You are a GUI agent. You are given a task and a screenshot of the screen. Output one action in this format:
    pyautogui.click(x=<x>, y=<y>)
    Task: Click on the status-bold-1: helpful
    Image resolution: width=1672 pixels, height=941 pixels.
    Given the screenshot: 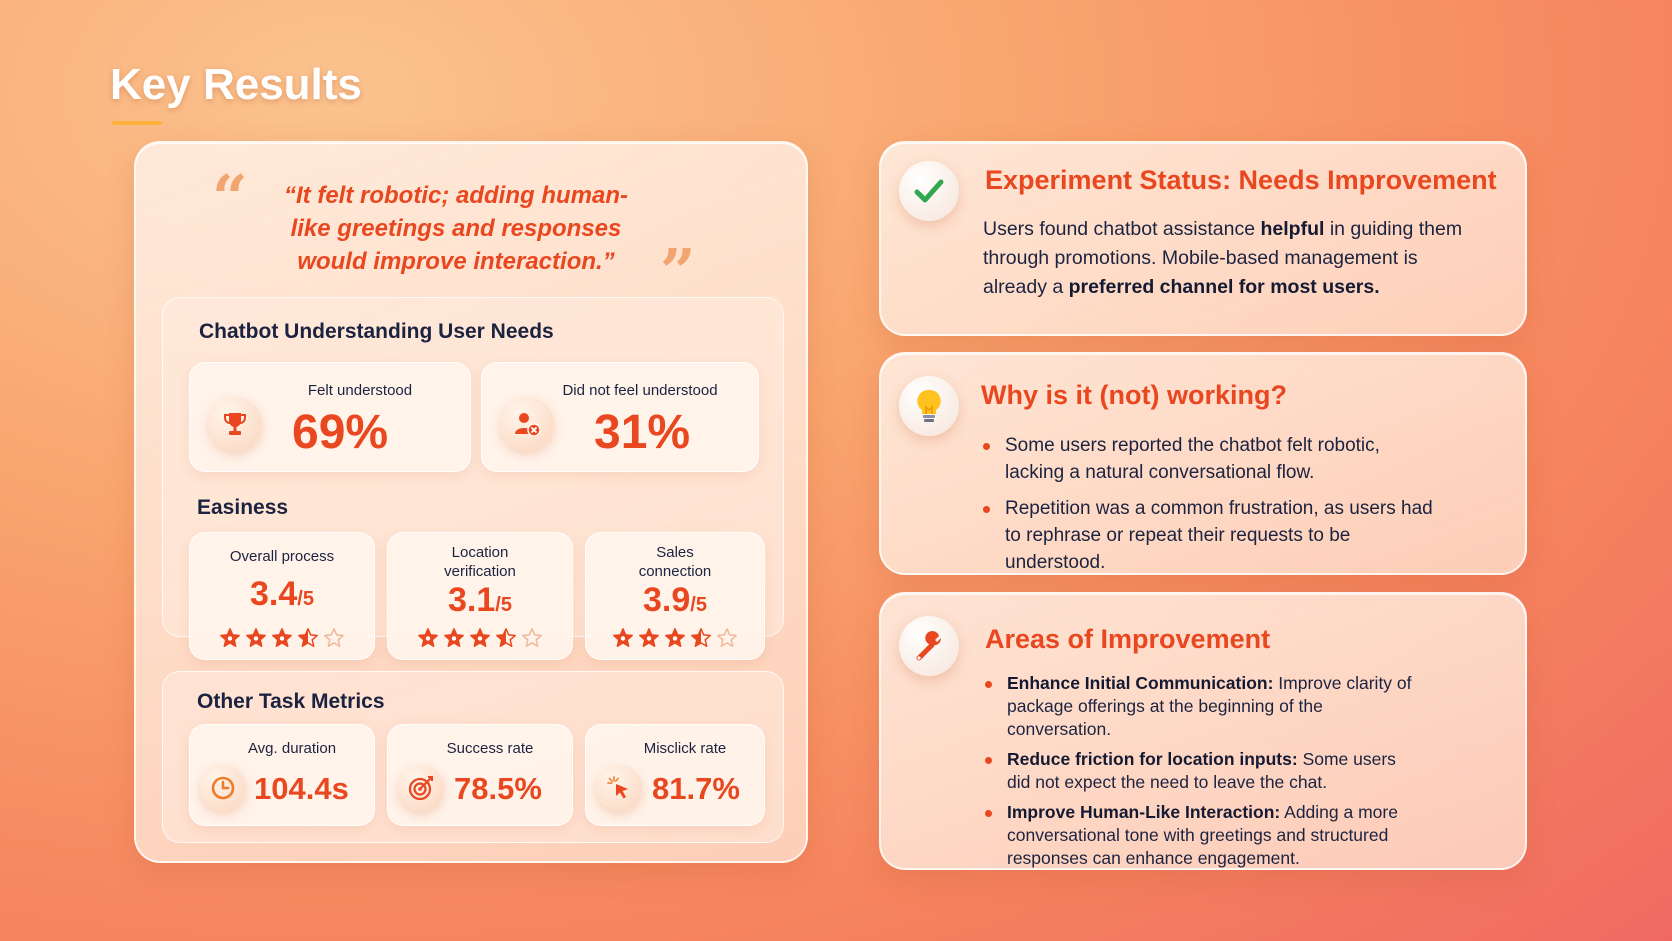 What is the action you would take?
    pyautogui.click(x=1292, y=229)
    